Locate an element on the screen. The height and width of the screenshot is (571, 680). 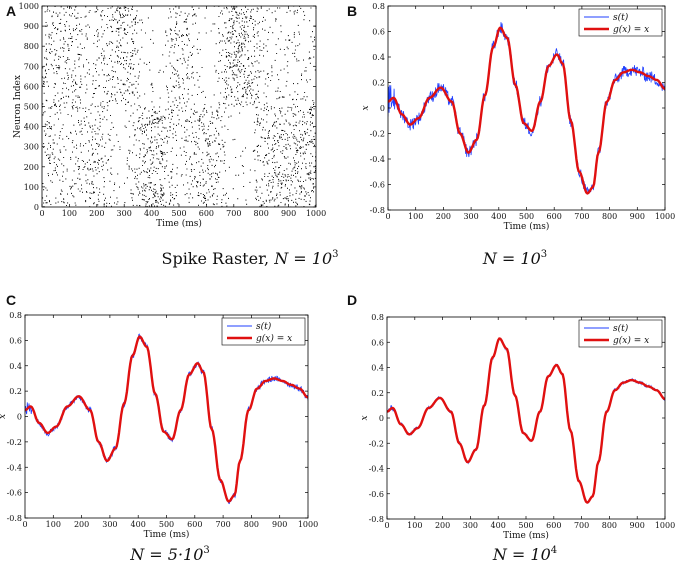
y-tick-label: 1000 is located at coordinates (29, 6).